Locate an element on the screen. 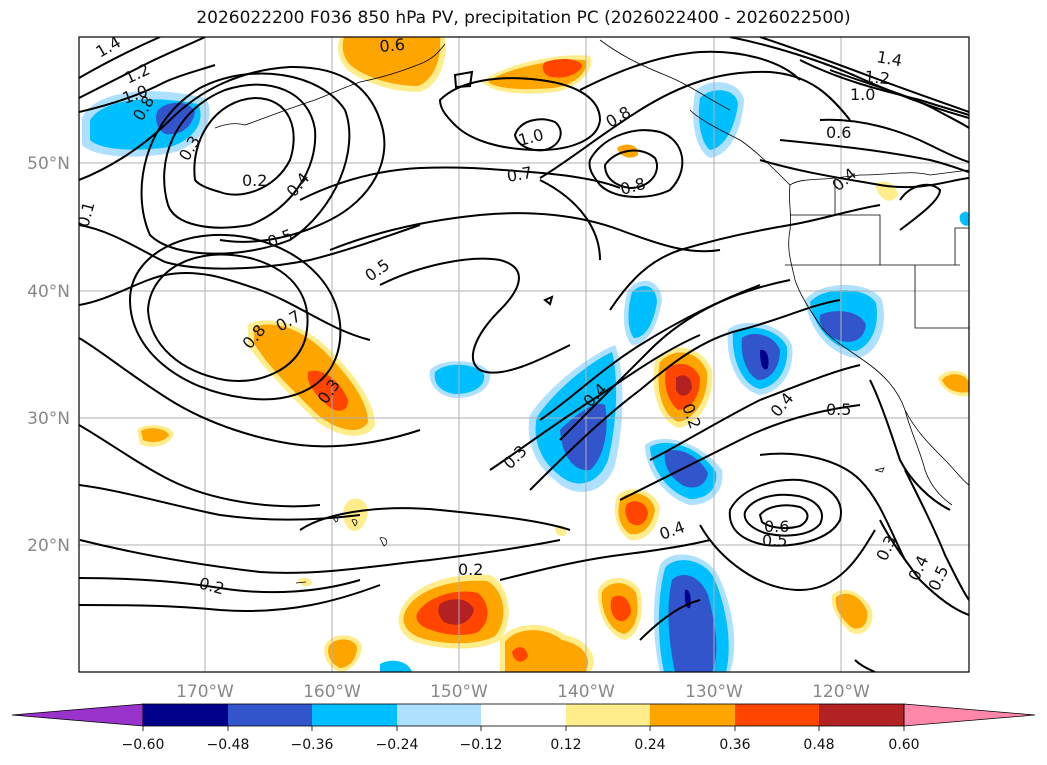 The width and height of the screenshot is (1047, 765). colorbar-tick-label: −0.60 is located at coordinates (143, 745).